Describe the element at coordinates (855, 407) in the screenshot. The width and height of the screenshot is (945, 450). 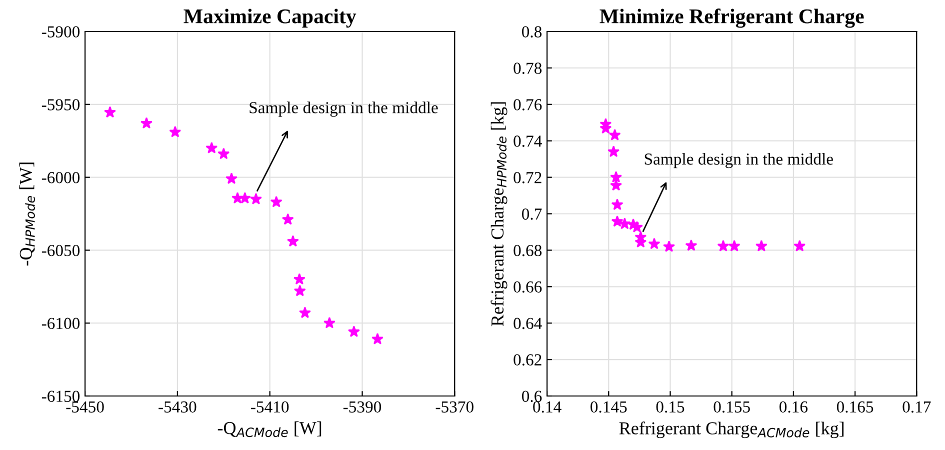
I see `x-tick-label: 0.165` at that location.